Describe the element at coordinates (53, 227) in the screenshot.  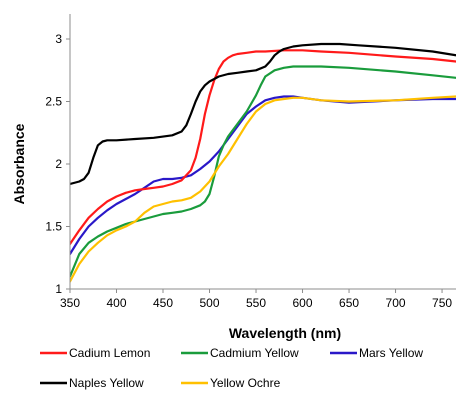
I see `y-tick-label: 1.5` at that location.